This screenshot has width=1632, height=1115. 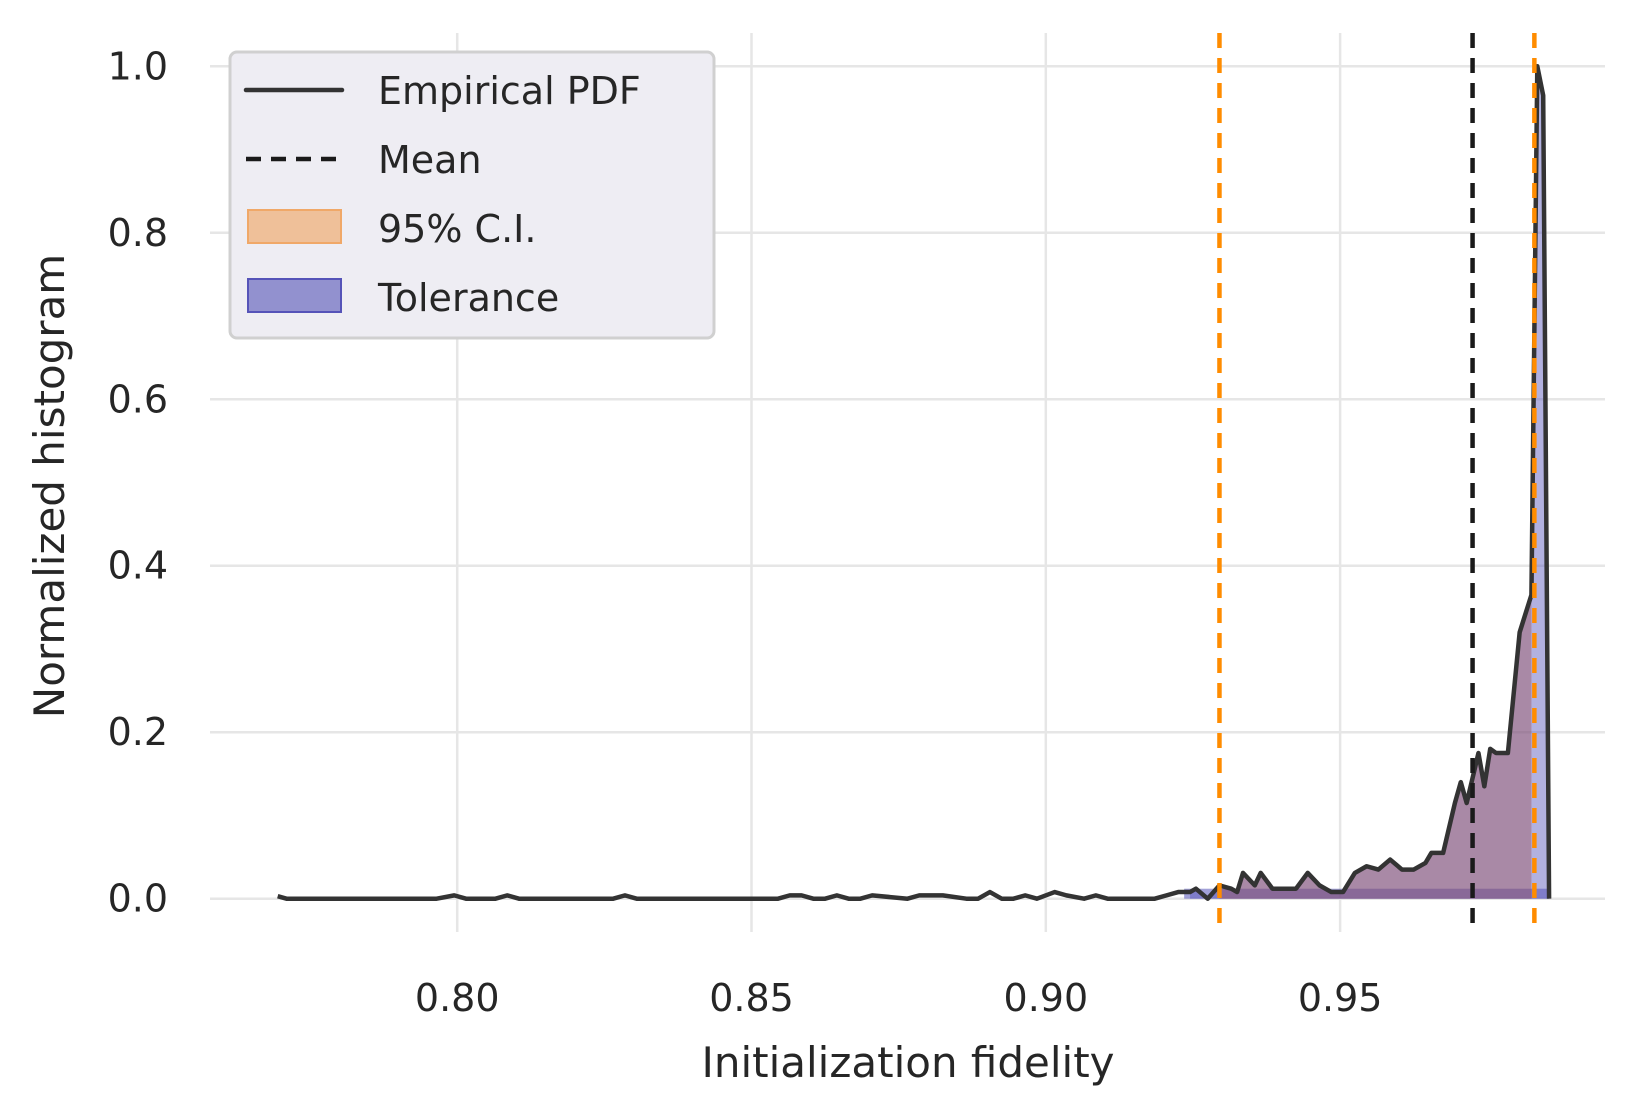 I want to click on y-tick-label: 0.4, so click(x=138, y=566).